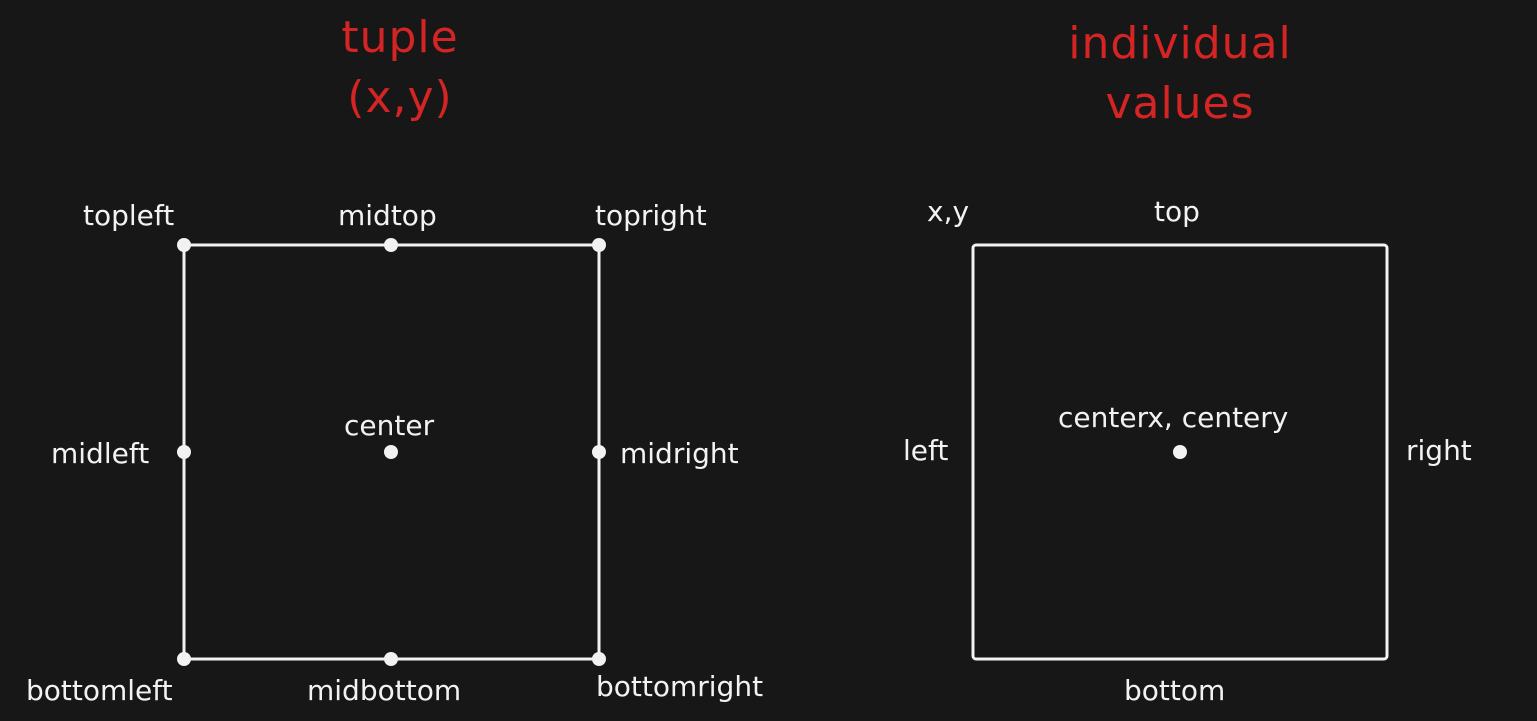 This screenshot has height=721, width=1537. Describe the element at coordinates (400, 97) in the screenshot. I see `tuple-heading-line2: (x,y)` at that location.